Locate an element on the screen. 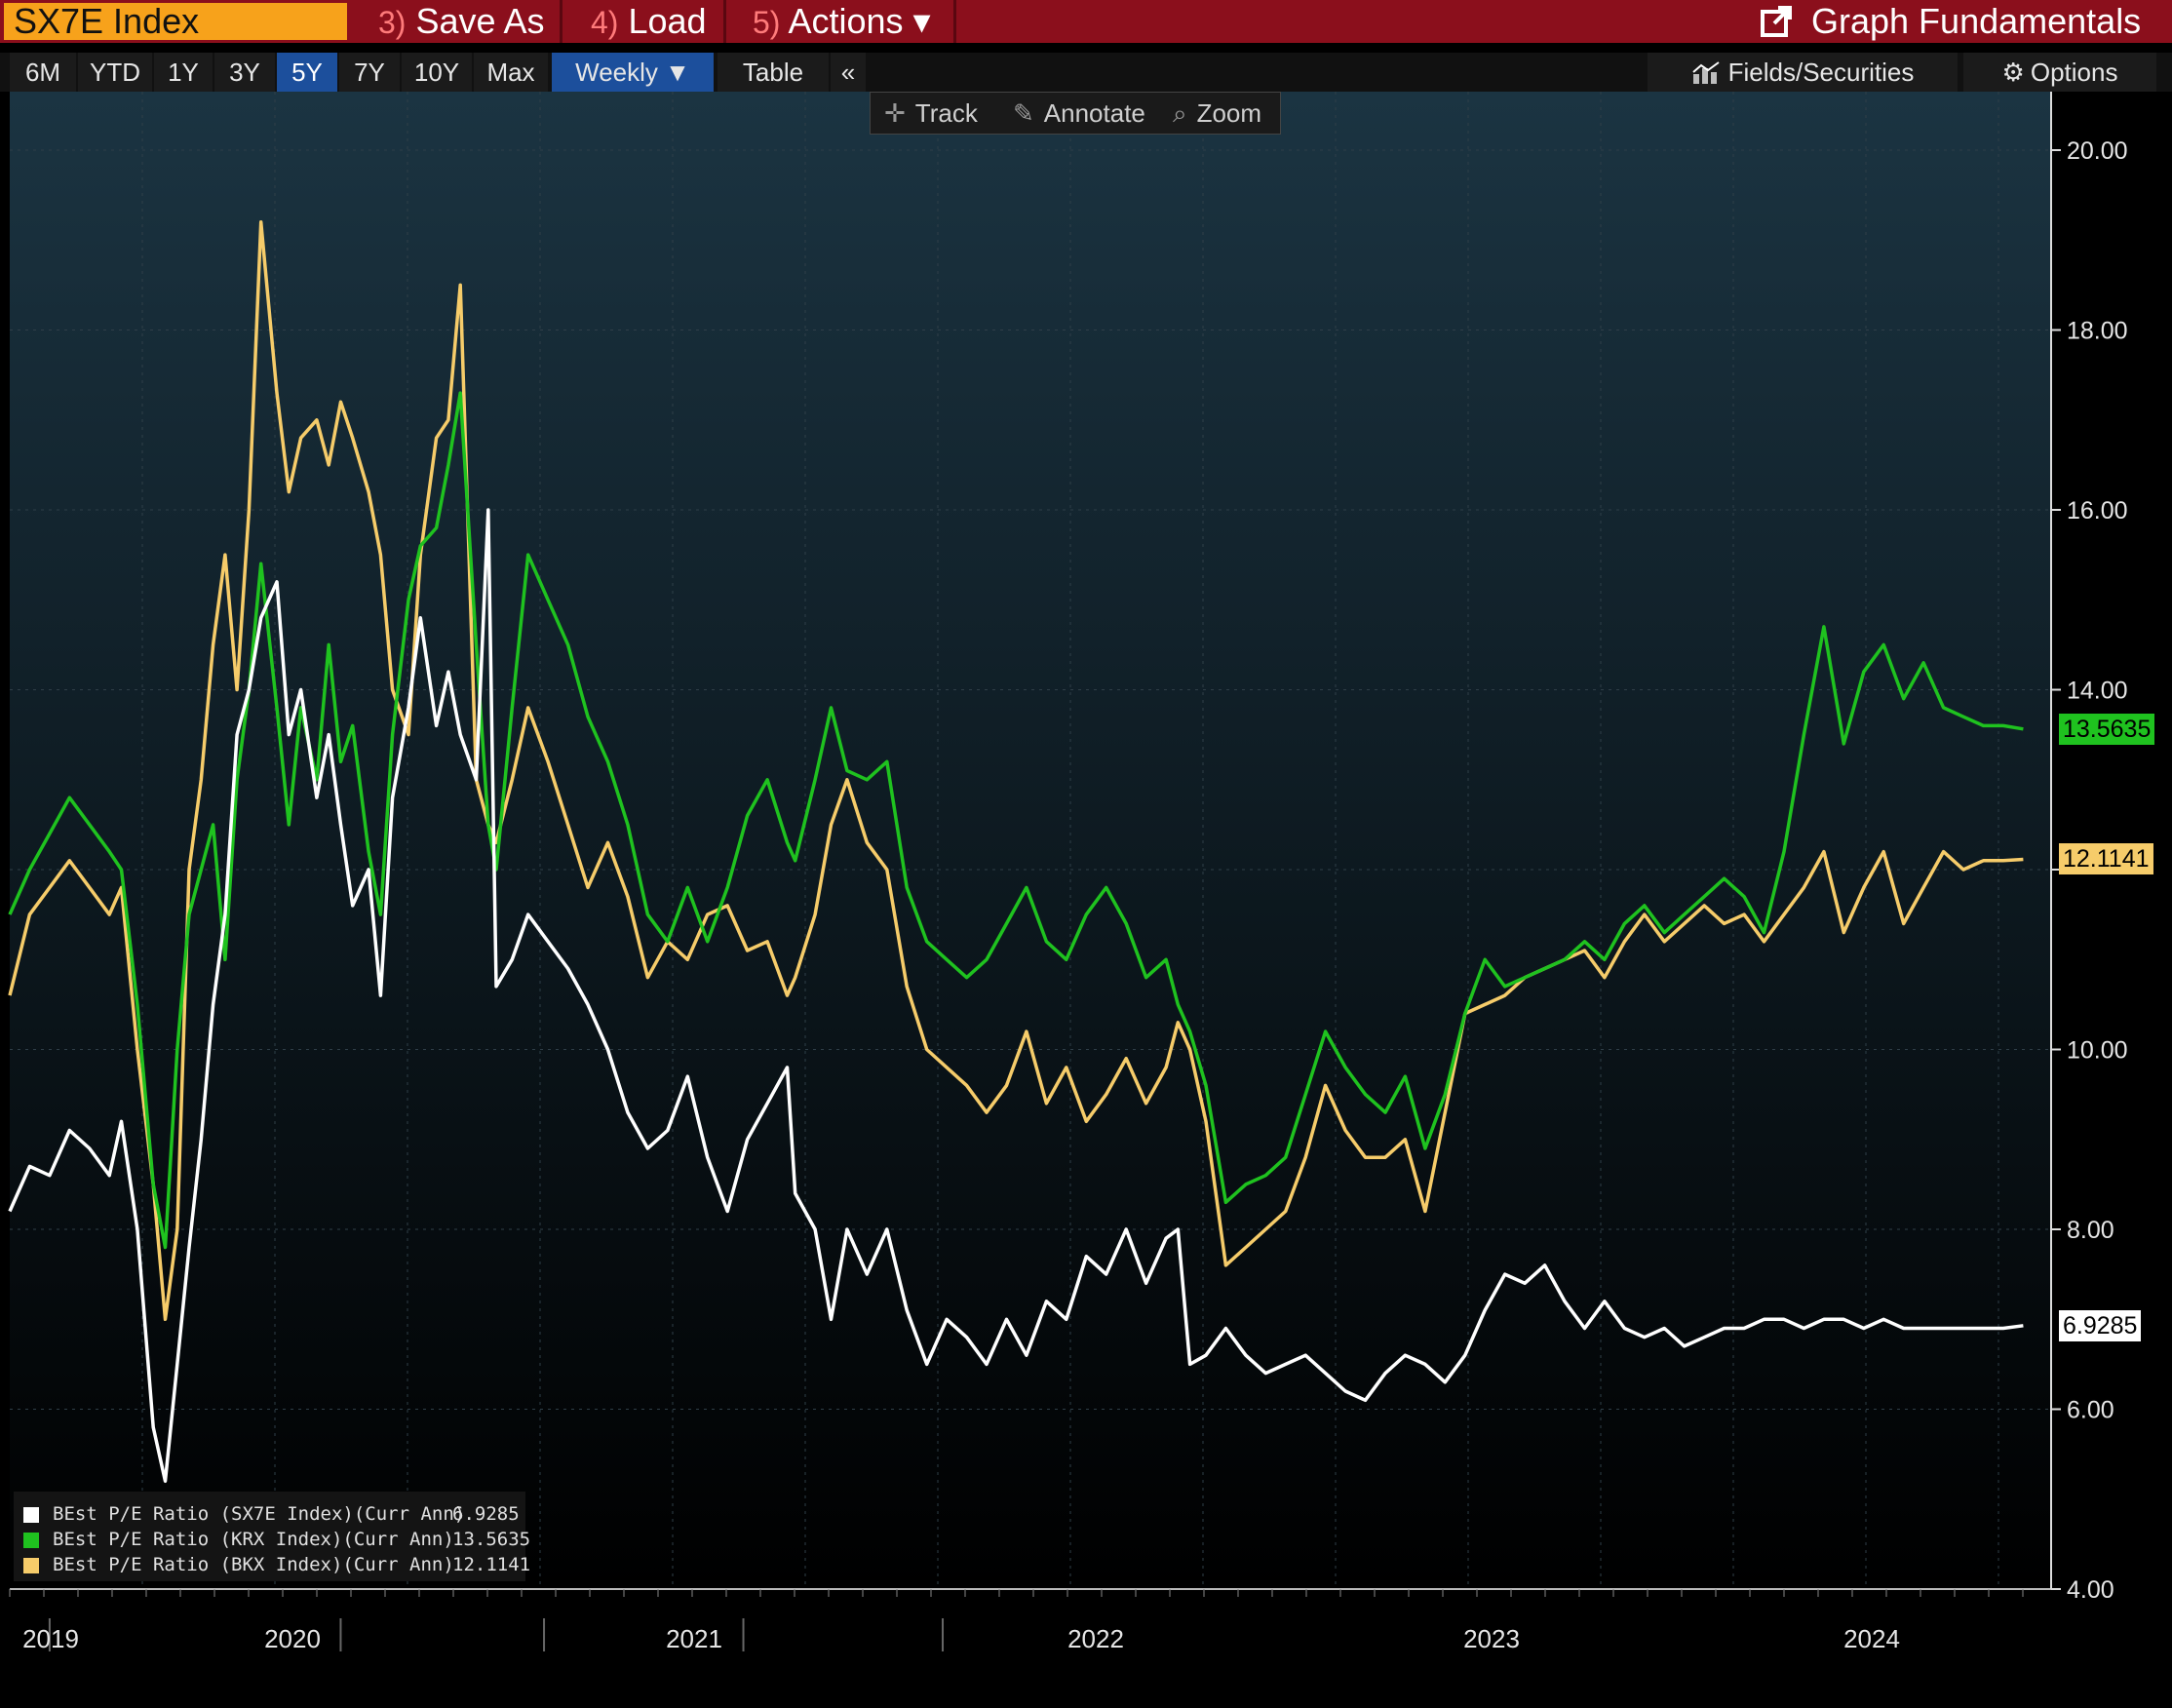 The width and height of the screenshot is (2172, 1708). track-tool: ✛ Track is located at coordinates (931, 113).